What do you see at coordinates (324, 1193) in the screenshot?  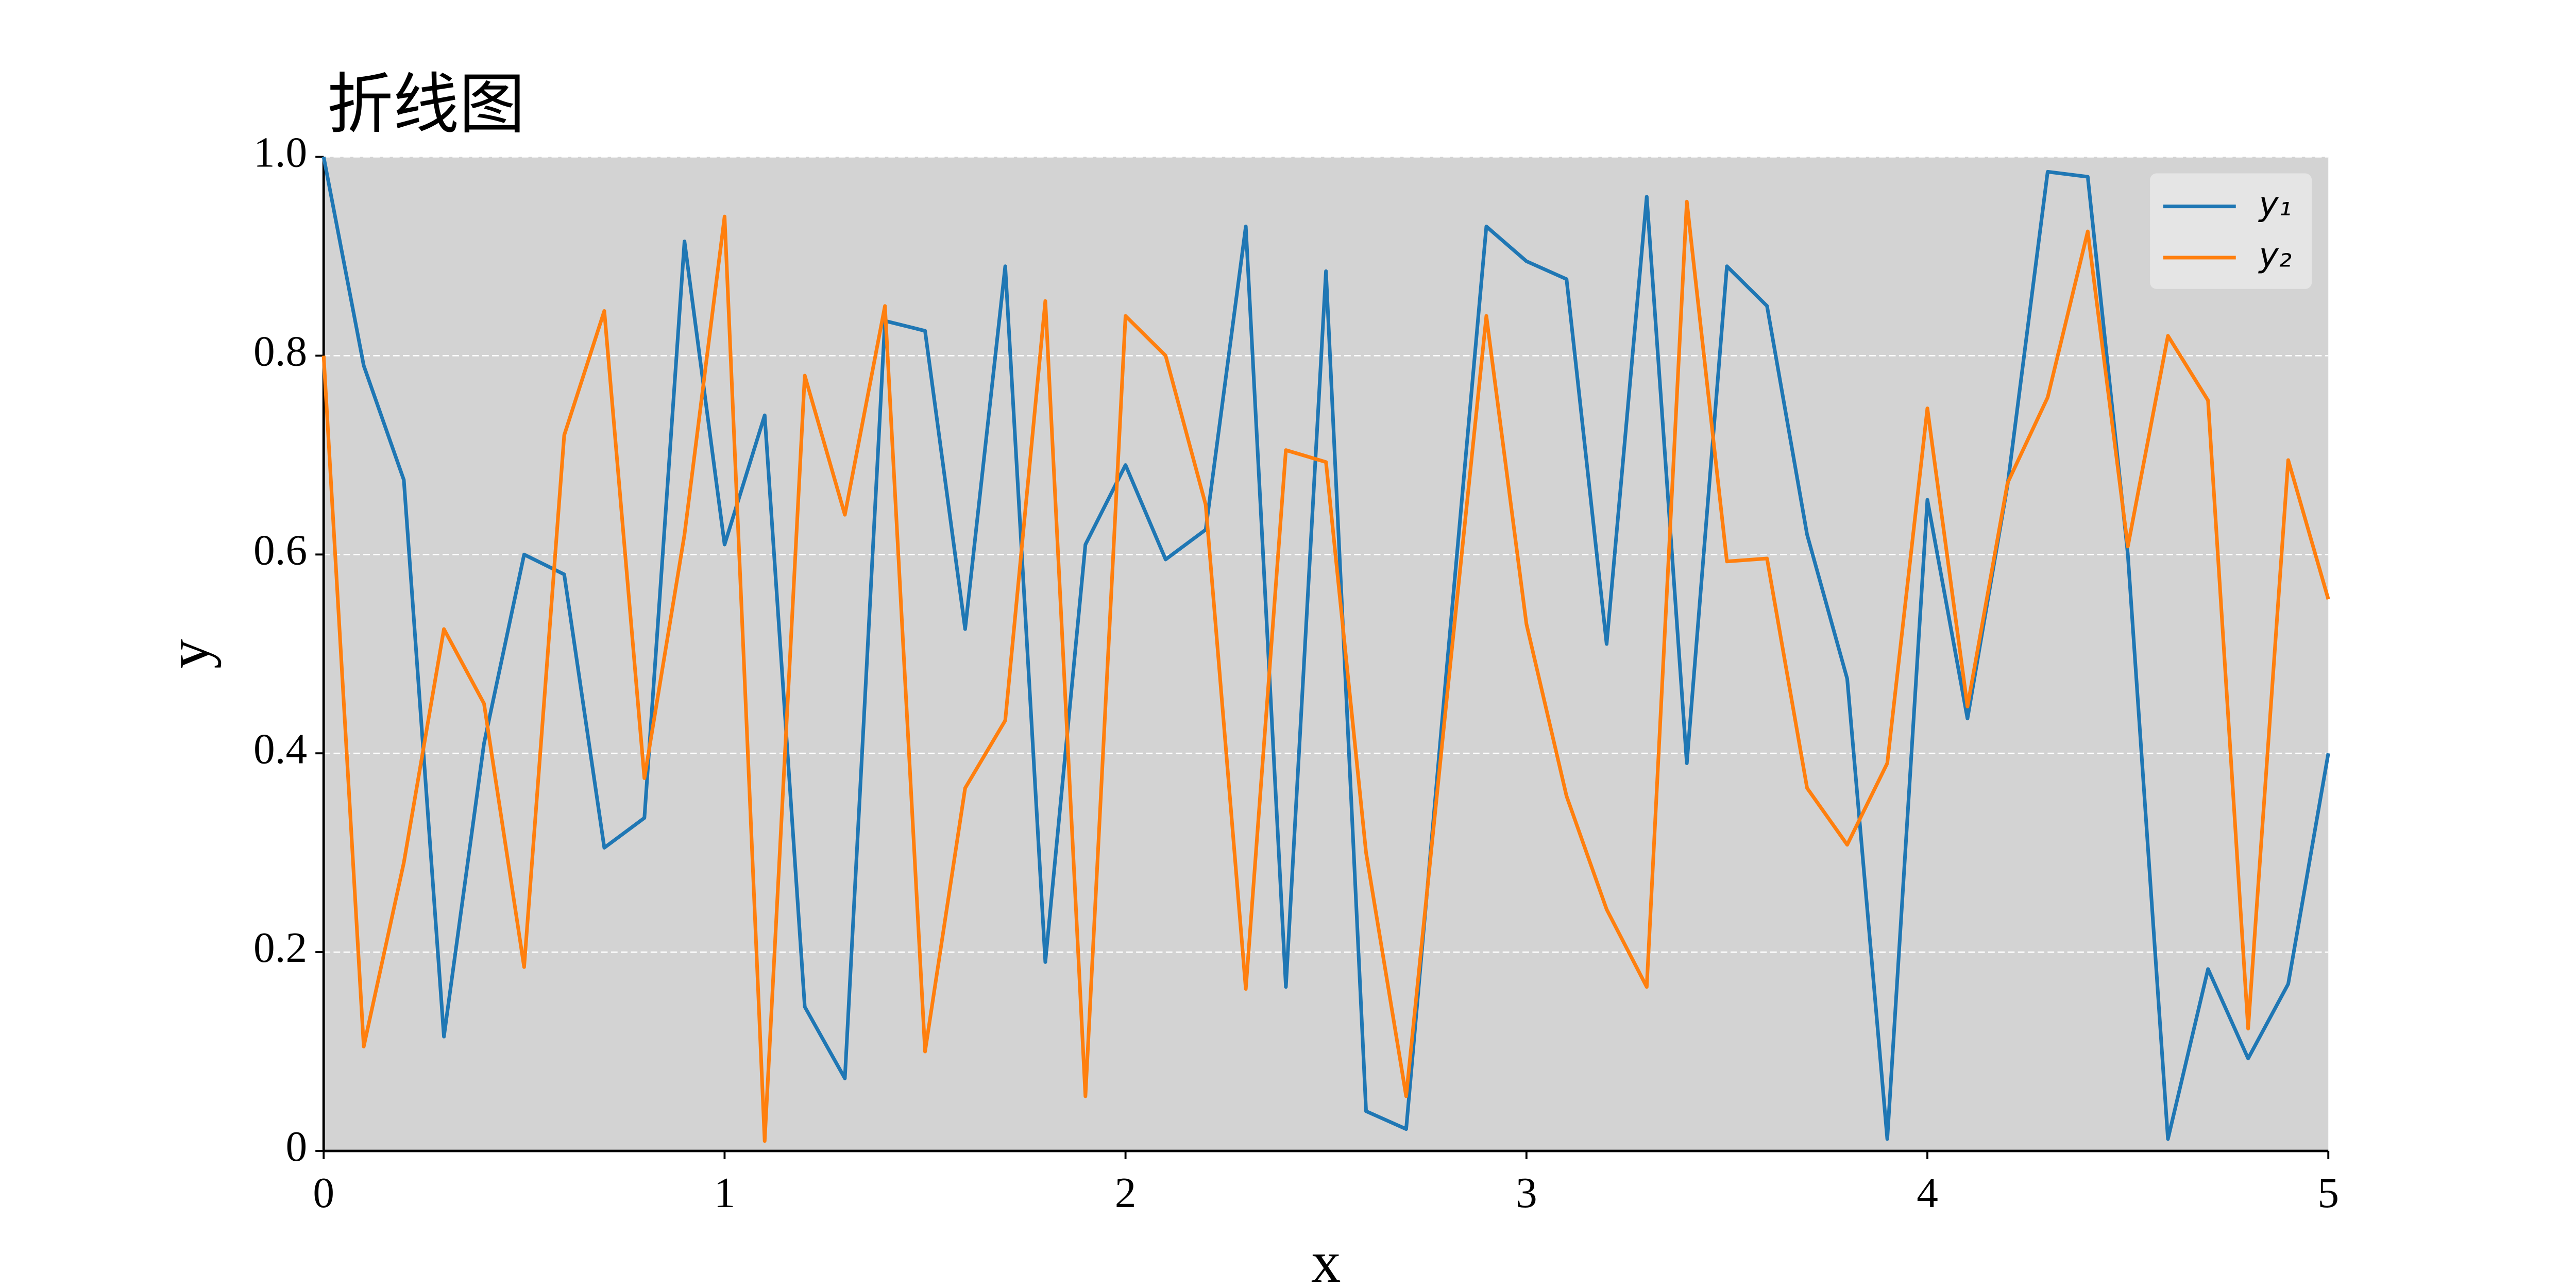 I see `x-tick-label: 0` at bounding box center [324, 1193].